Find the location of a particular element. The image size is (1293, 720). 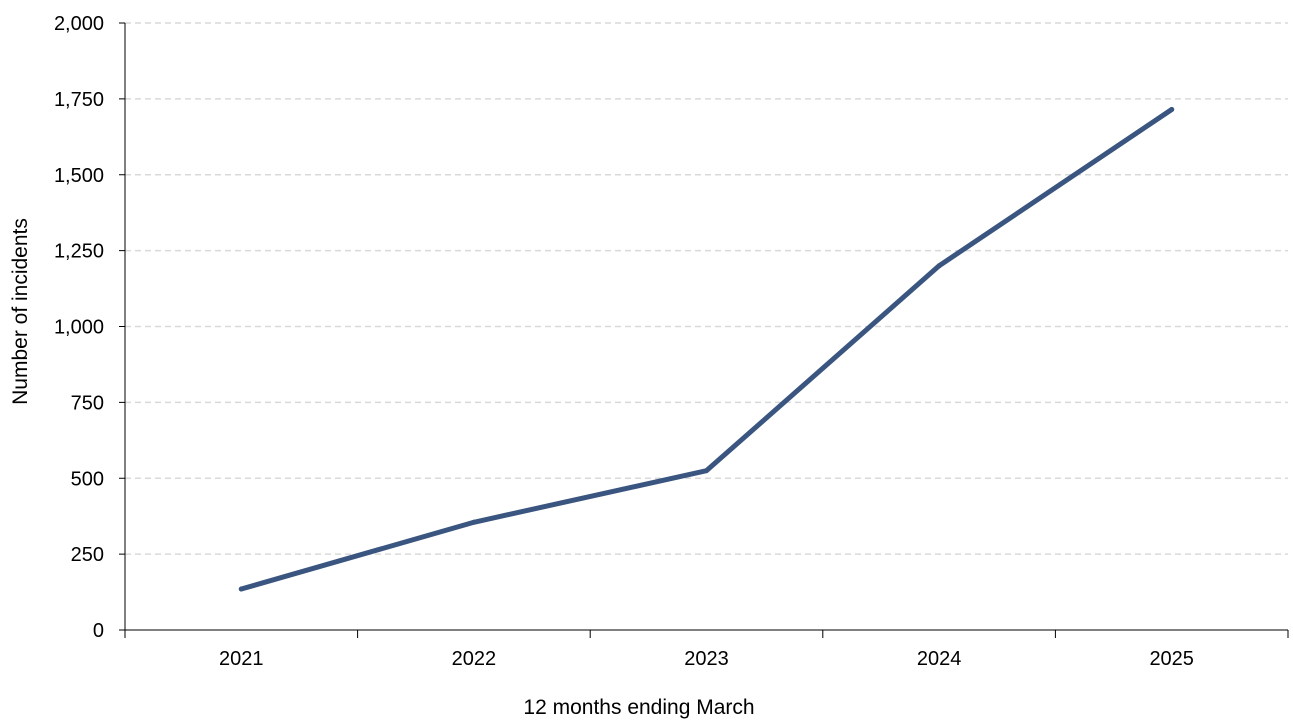

y-tick-label: 1,250 is located at coordinates (79, 252).